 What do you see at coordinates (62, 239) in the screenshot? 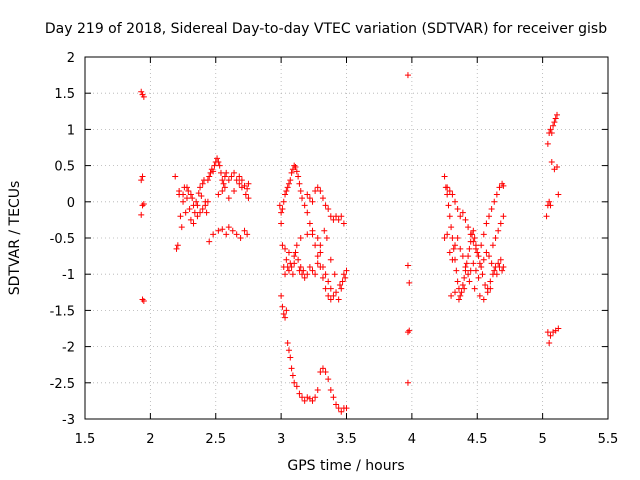
I see `y-tick-label: -0.5` at bounding box center [62, 239].